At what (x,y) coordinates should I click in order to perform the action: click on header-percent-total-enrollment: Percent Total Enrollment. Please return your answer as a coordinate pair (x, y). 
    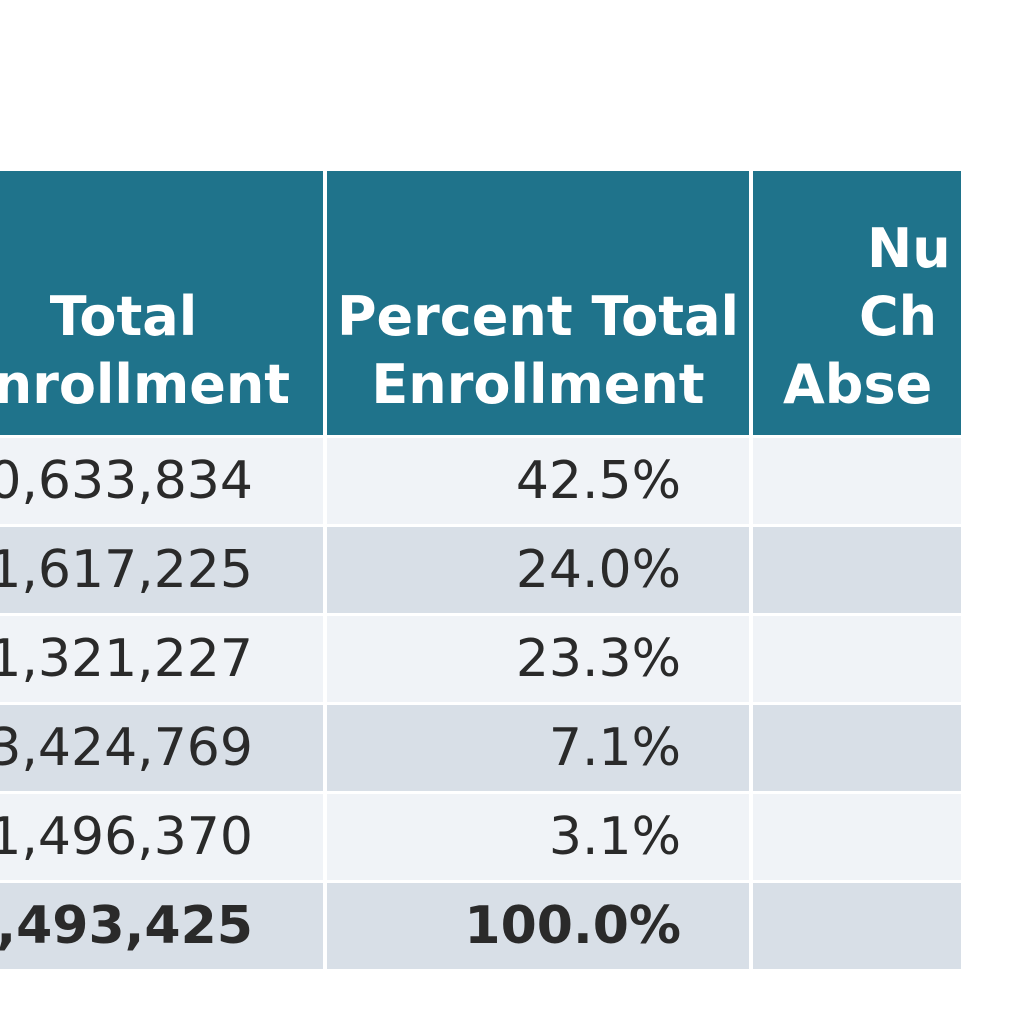
    Looking at the image, I should click on (538, 303).